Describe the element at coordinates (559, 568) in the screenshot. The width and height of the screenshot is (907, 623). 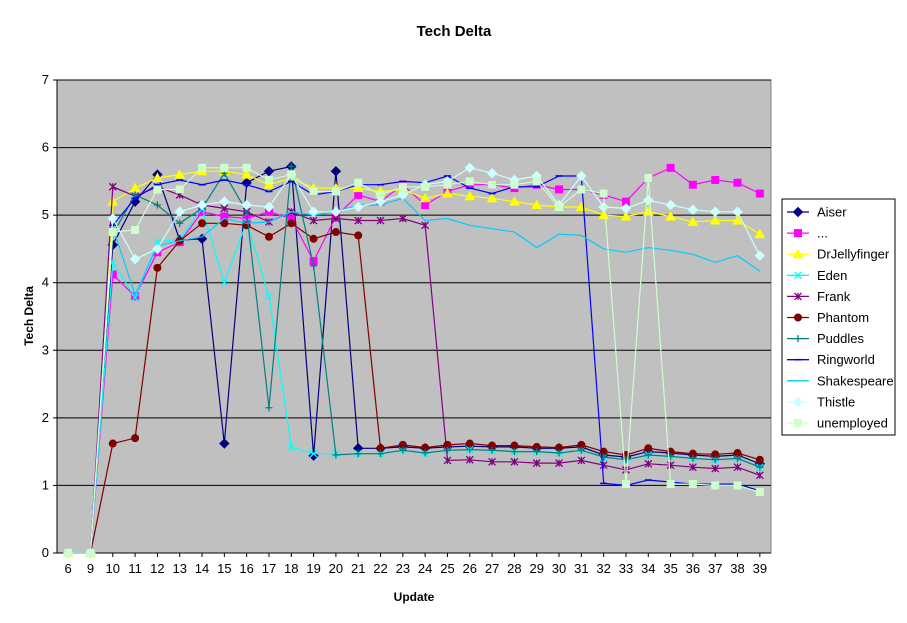
I see `x-tick-label: 30` at that location.